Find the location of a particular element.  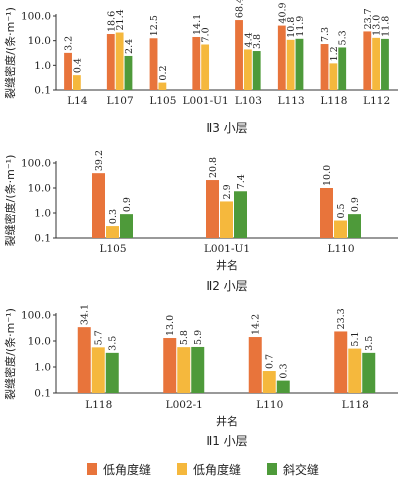

x-axis-label: 井名 is located at coordinates (227, 265).